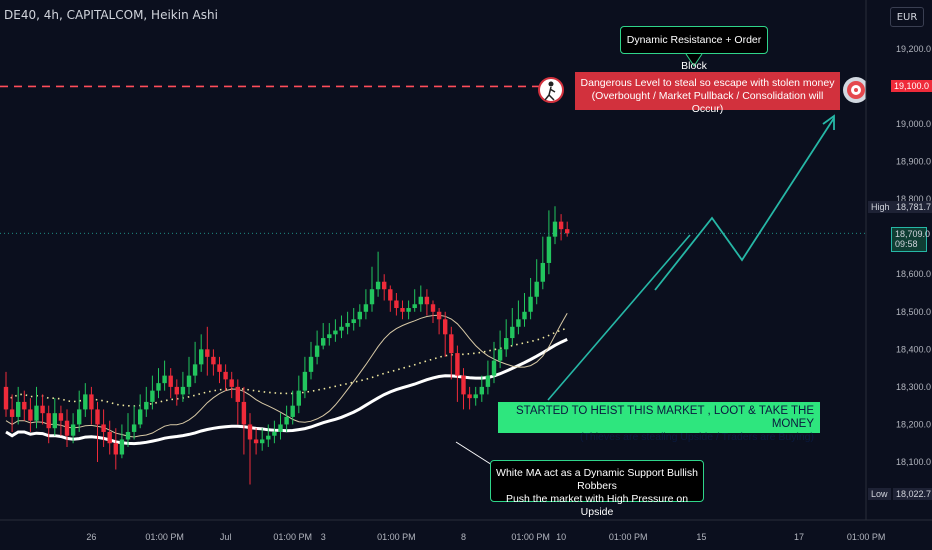 The height and width of the screenshot is (550, 932). What do you see at coordinates (913, 424) in the screenshot?
I see `y-tick-label: 18,200.0` at bounding box center [913, 424].